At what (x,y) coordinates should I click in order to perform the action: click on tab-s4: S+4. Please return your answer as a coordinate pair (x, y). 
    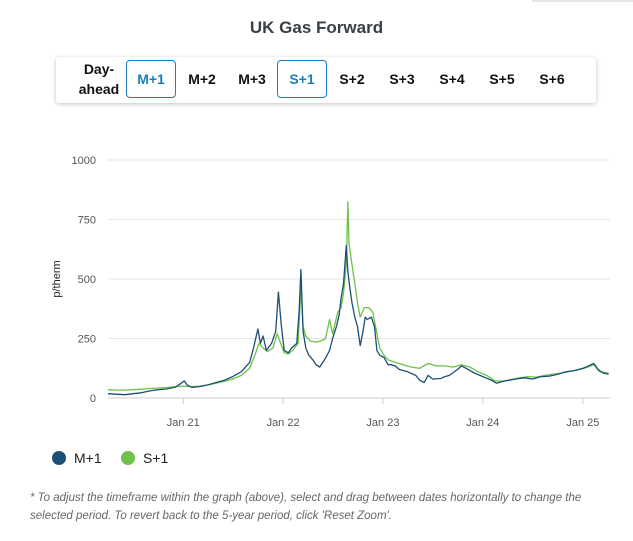
    Looking at the image, I should click on (452, 79).